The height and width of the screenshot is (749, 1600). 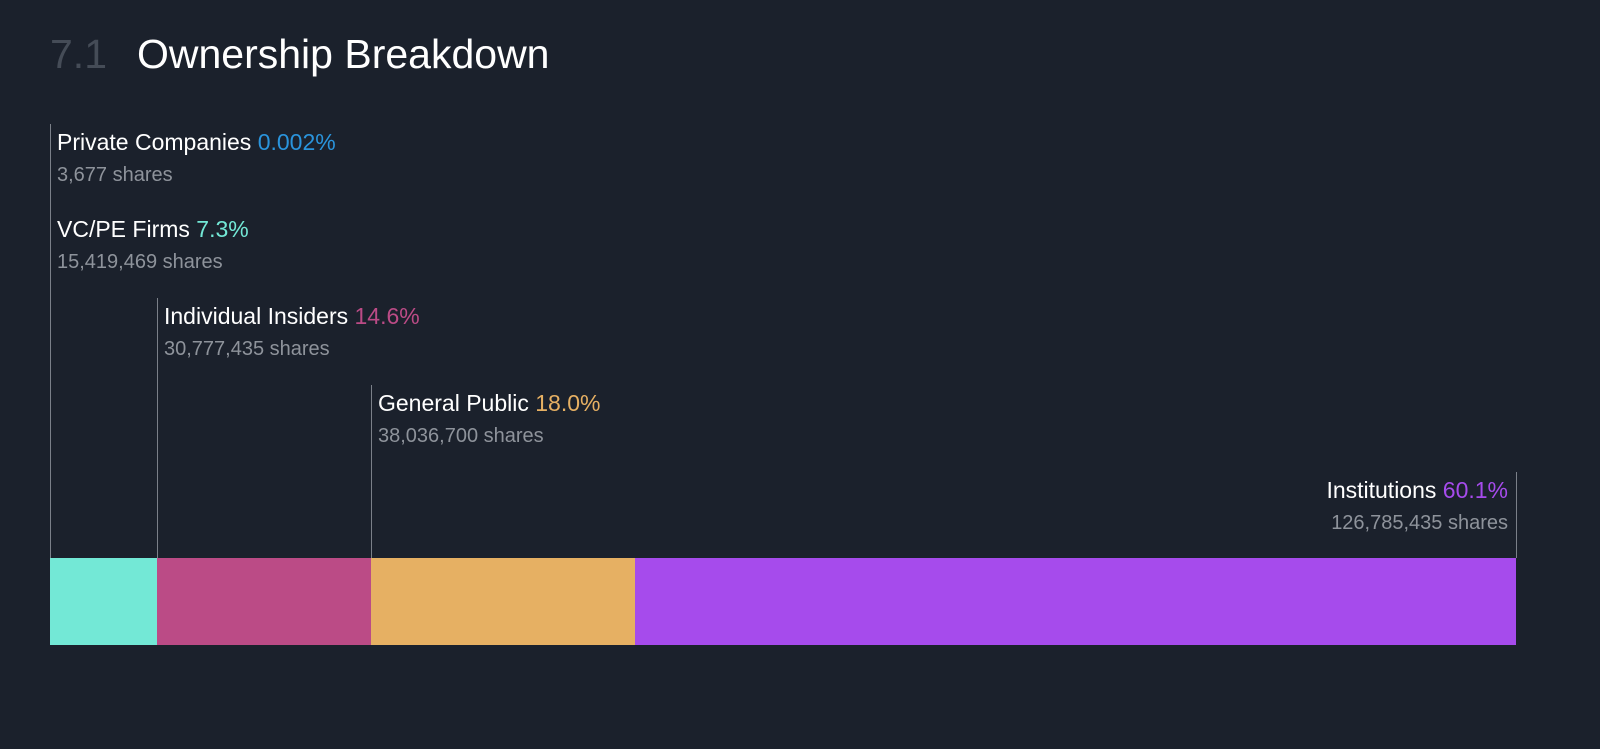 What do you see at coordinates (50, 384) in the screenshot?
I see `leader-line-vc-pe-firms` at bounding box center [50, 384].